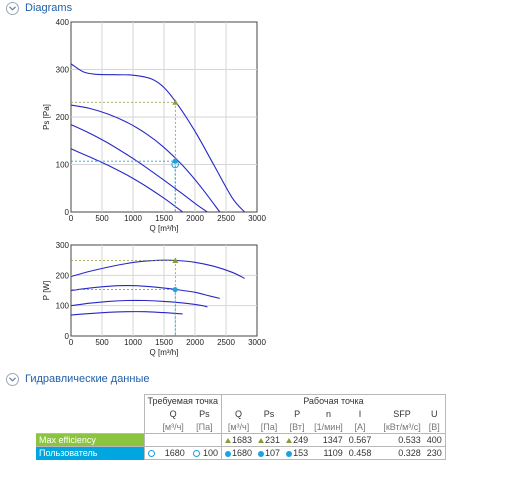 Image resolution: width=514 pixels, height=492 pixels. I want to click on user-q-value: 1680, so click(242, 453).